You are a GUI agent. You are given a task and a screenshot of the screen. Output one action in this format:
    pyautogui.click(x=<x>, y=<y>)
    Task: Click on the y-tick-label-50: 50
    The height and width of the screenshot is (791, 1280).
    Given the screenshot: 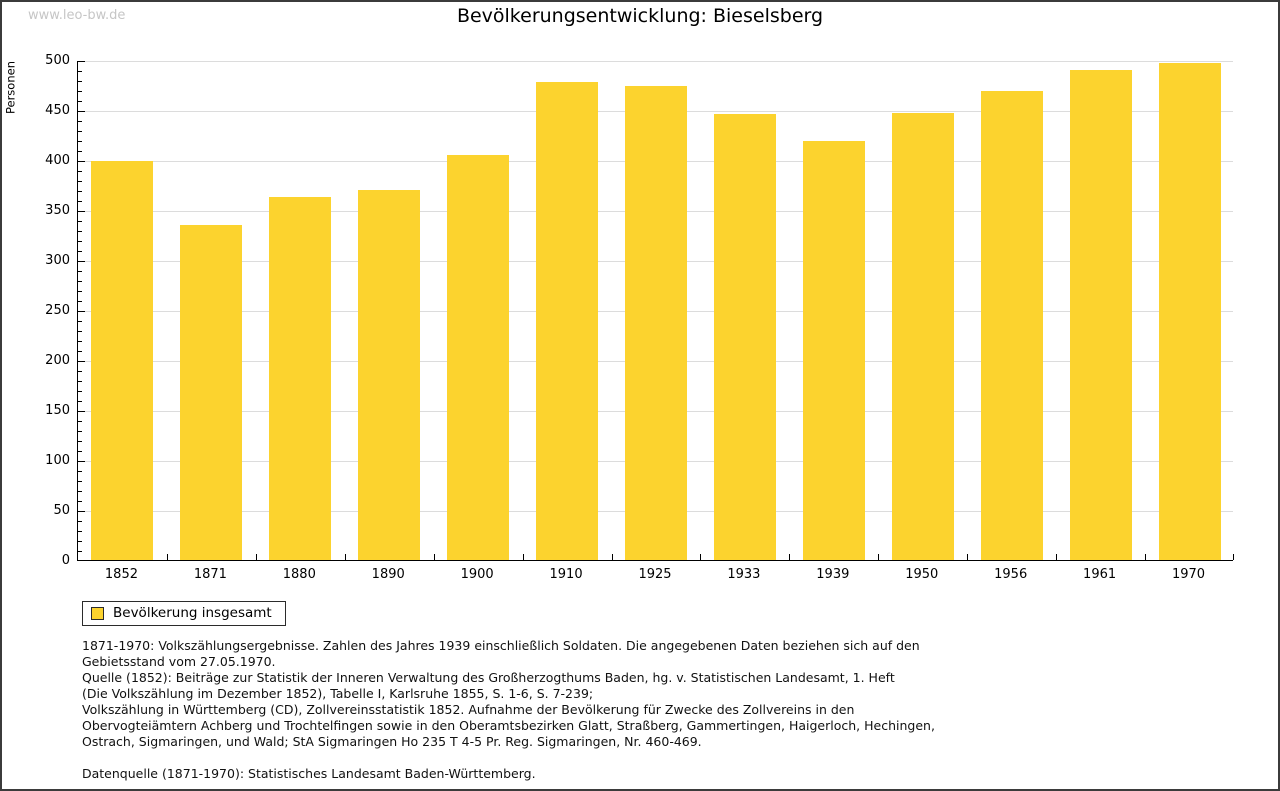 What is the action you would take?
    pyautogui.click(x=61, y=510)
    